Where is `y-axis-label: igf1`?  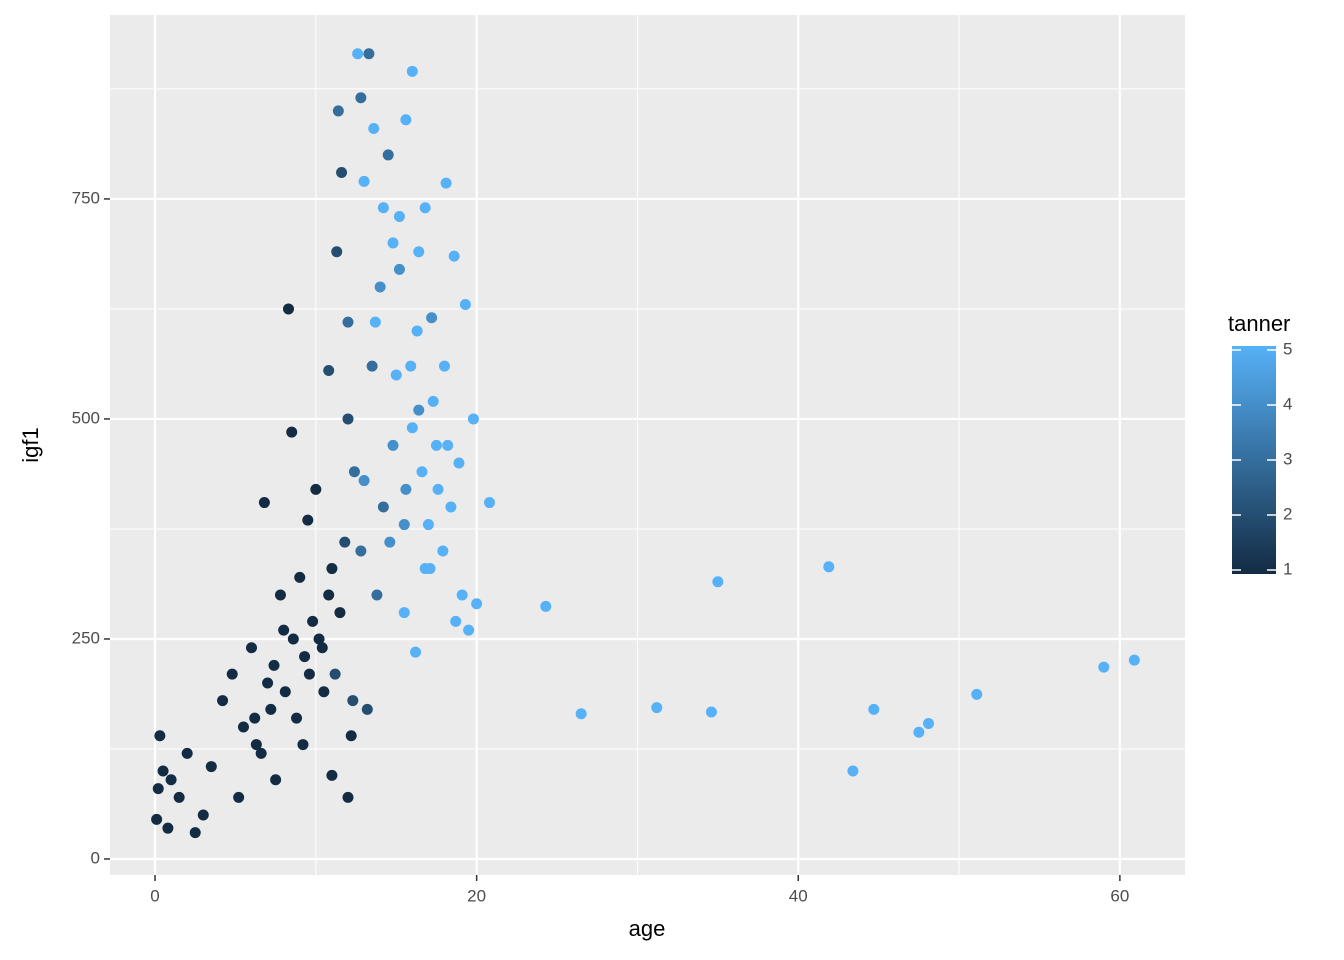
y-axis-label: igf1 is located at coordinates (30, 444).